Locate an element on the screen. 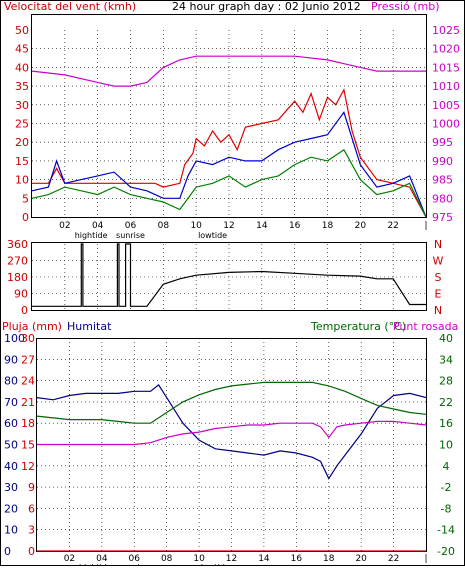 This screenshot has height=570, width=465. temperature-tick-label: -8 is located at coordinates (446, 508).